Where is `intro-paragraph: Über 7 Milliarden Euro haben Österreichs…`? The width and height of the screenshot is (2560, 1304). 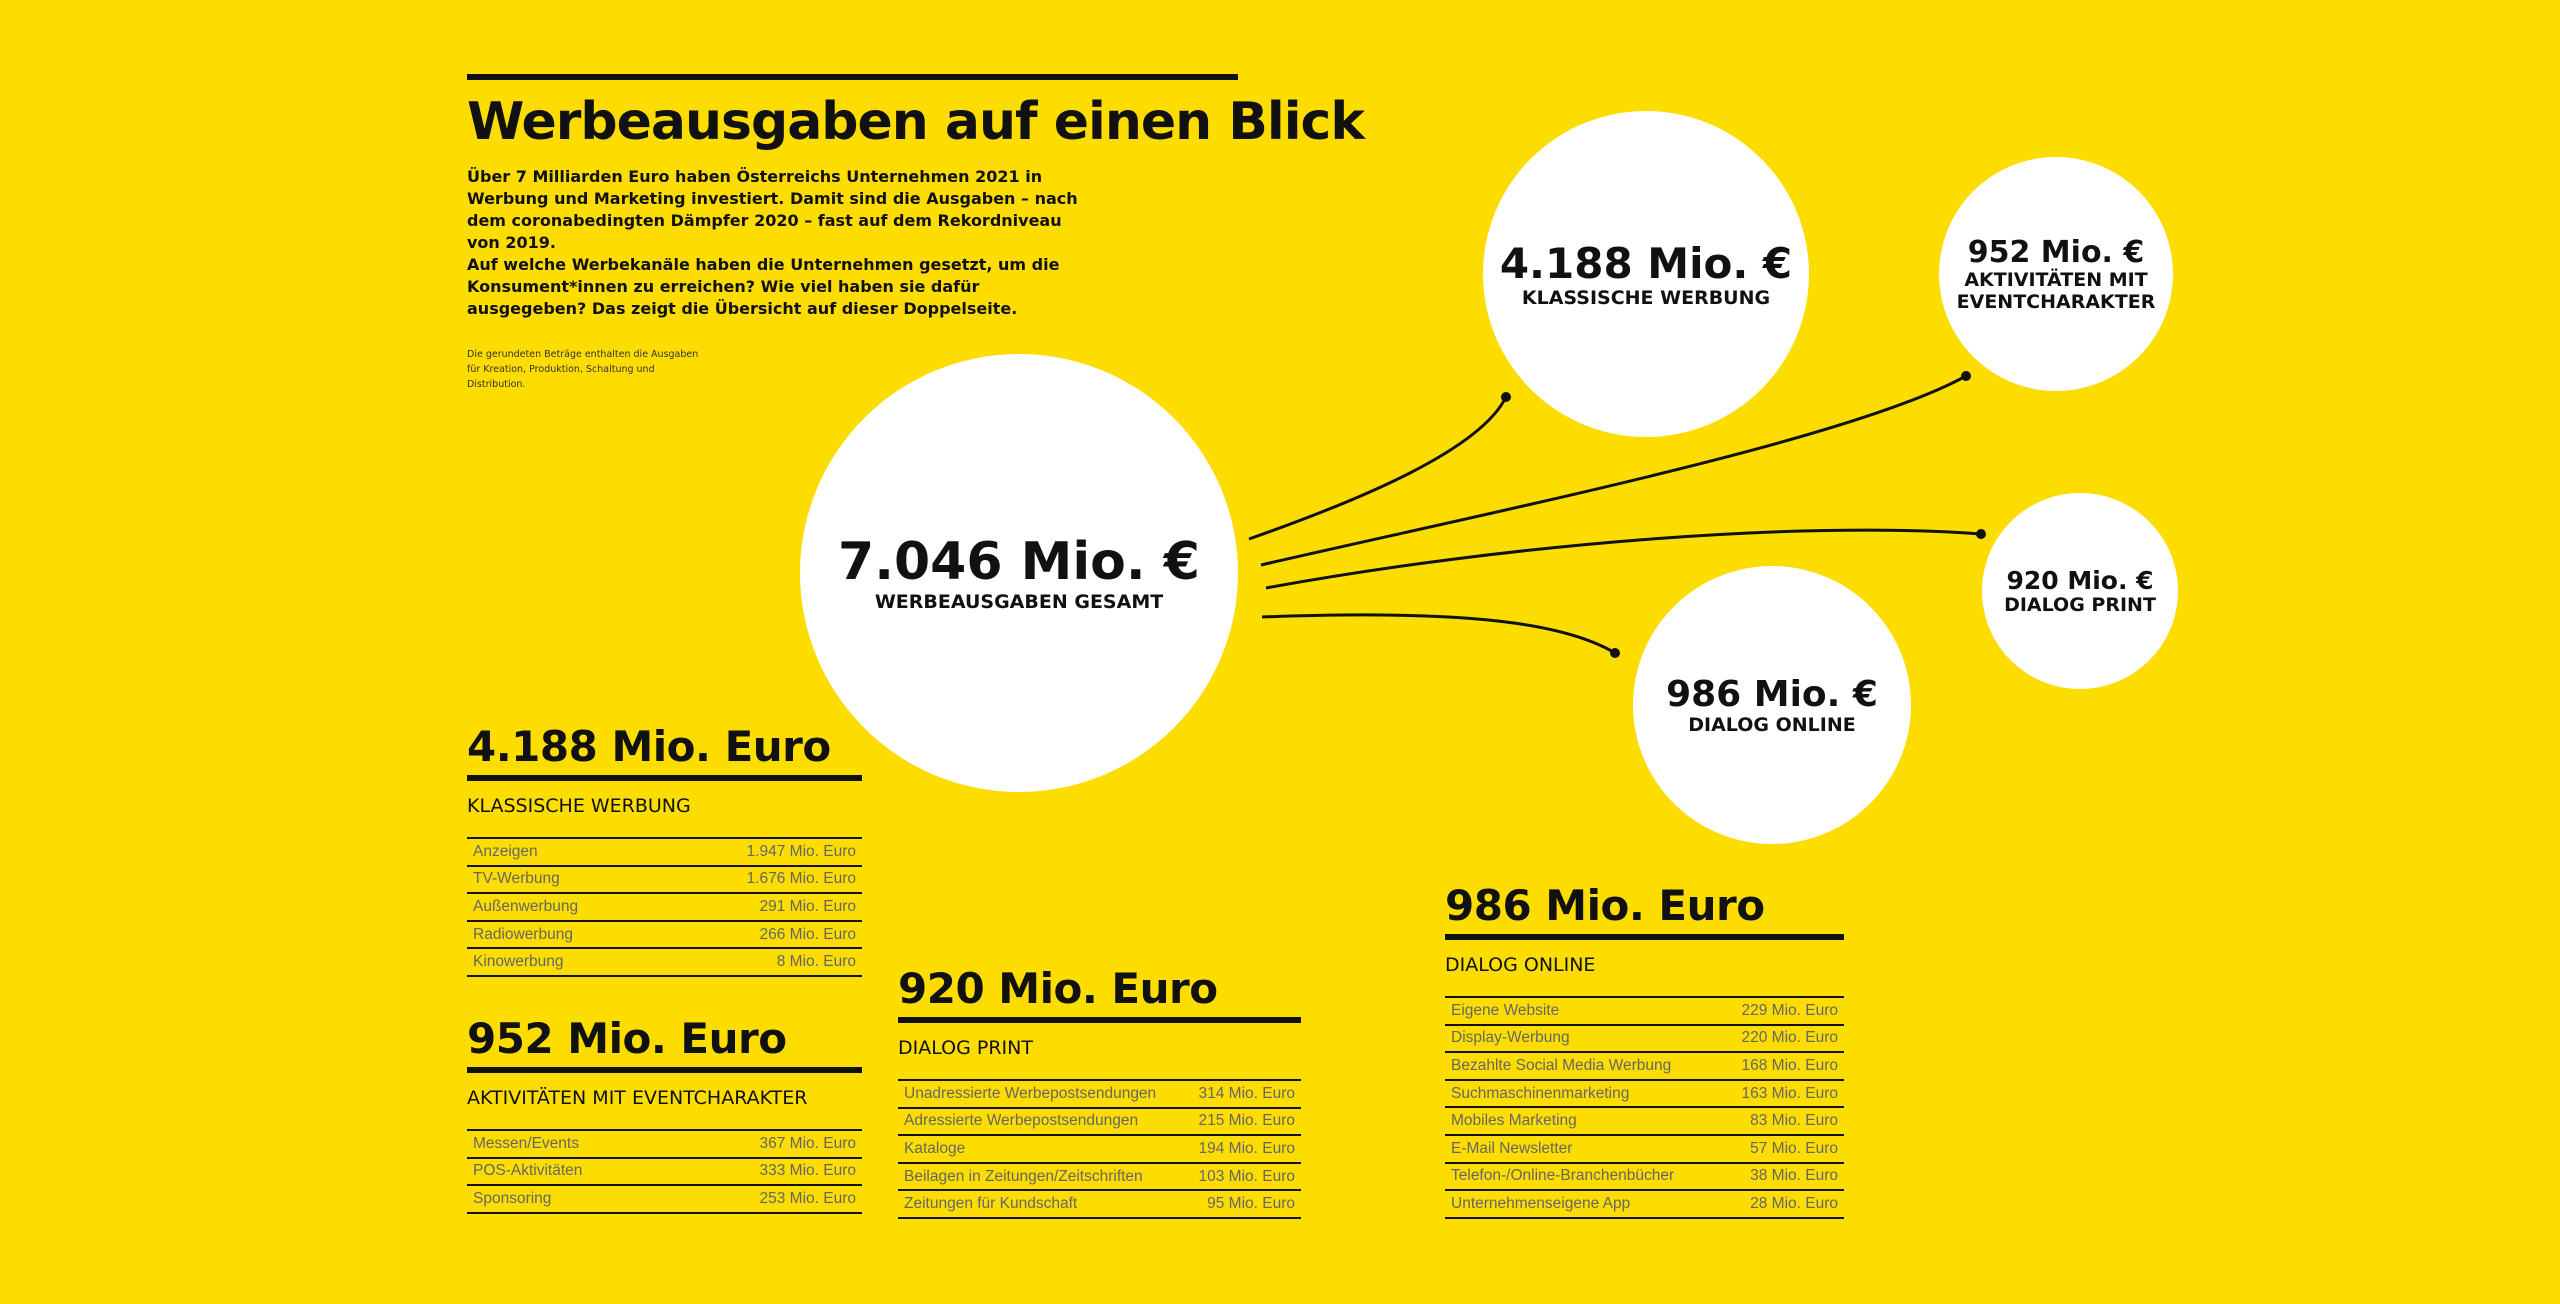 intro-paragraph: Über 7 Milliarden Euro haben Österreichs… is located at coordinates (772, 209).